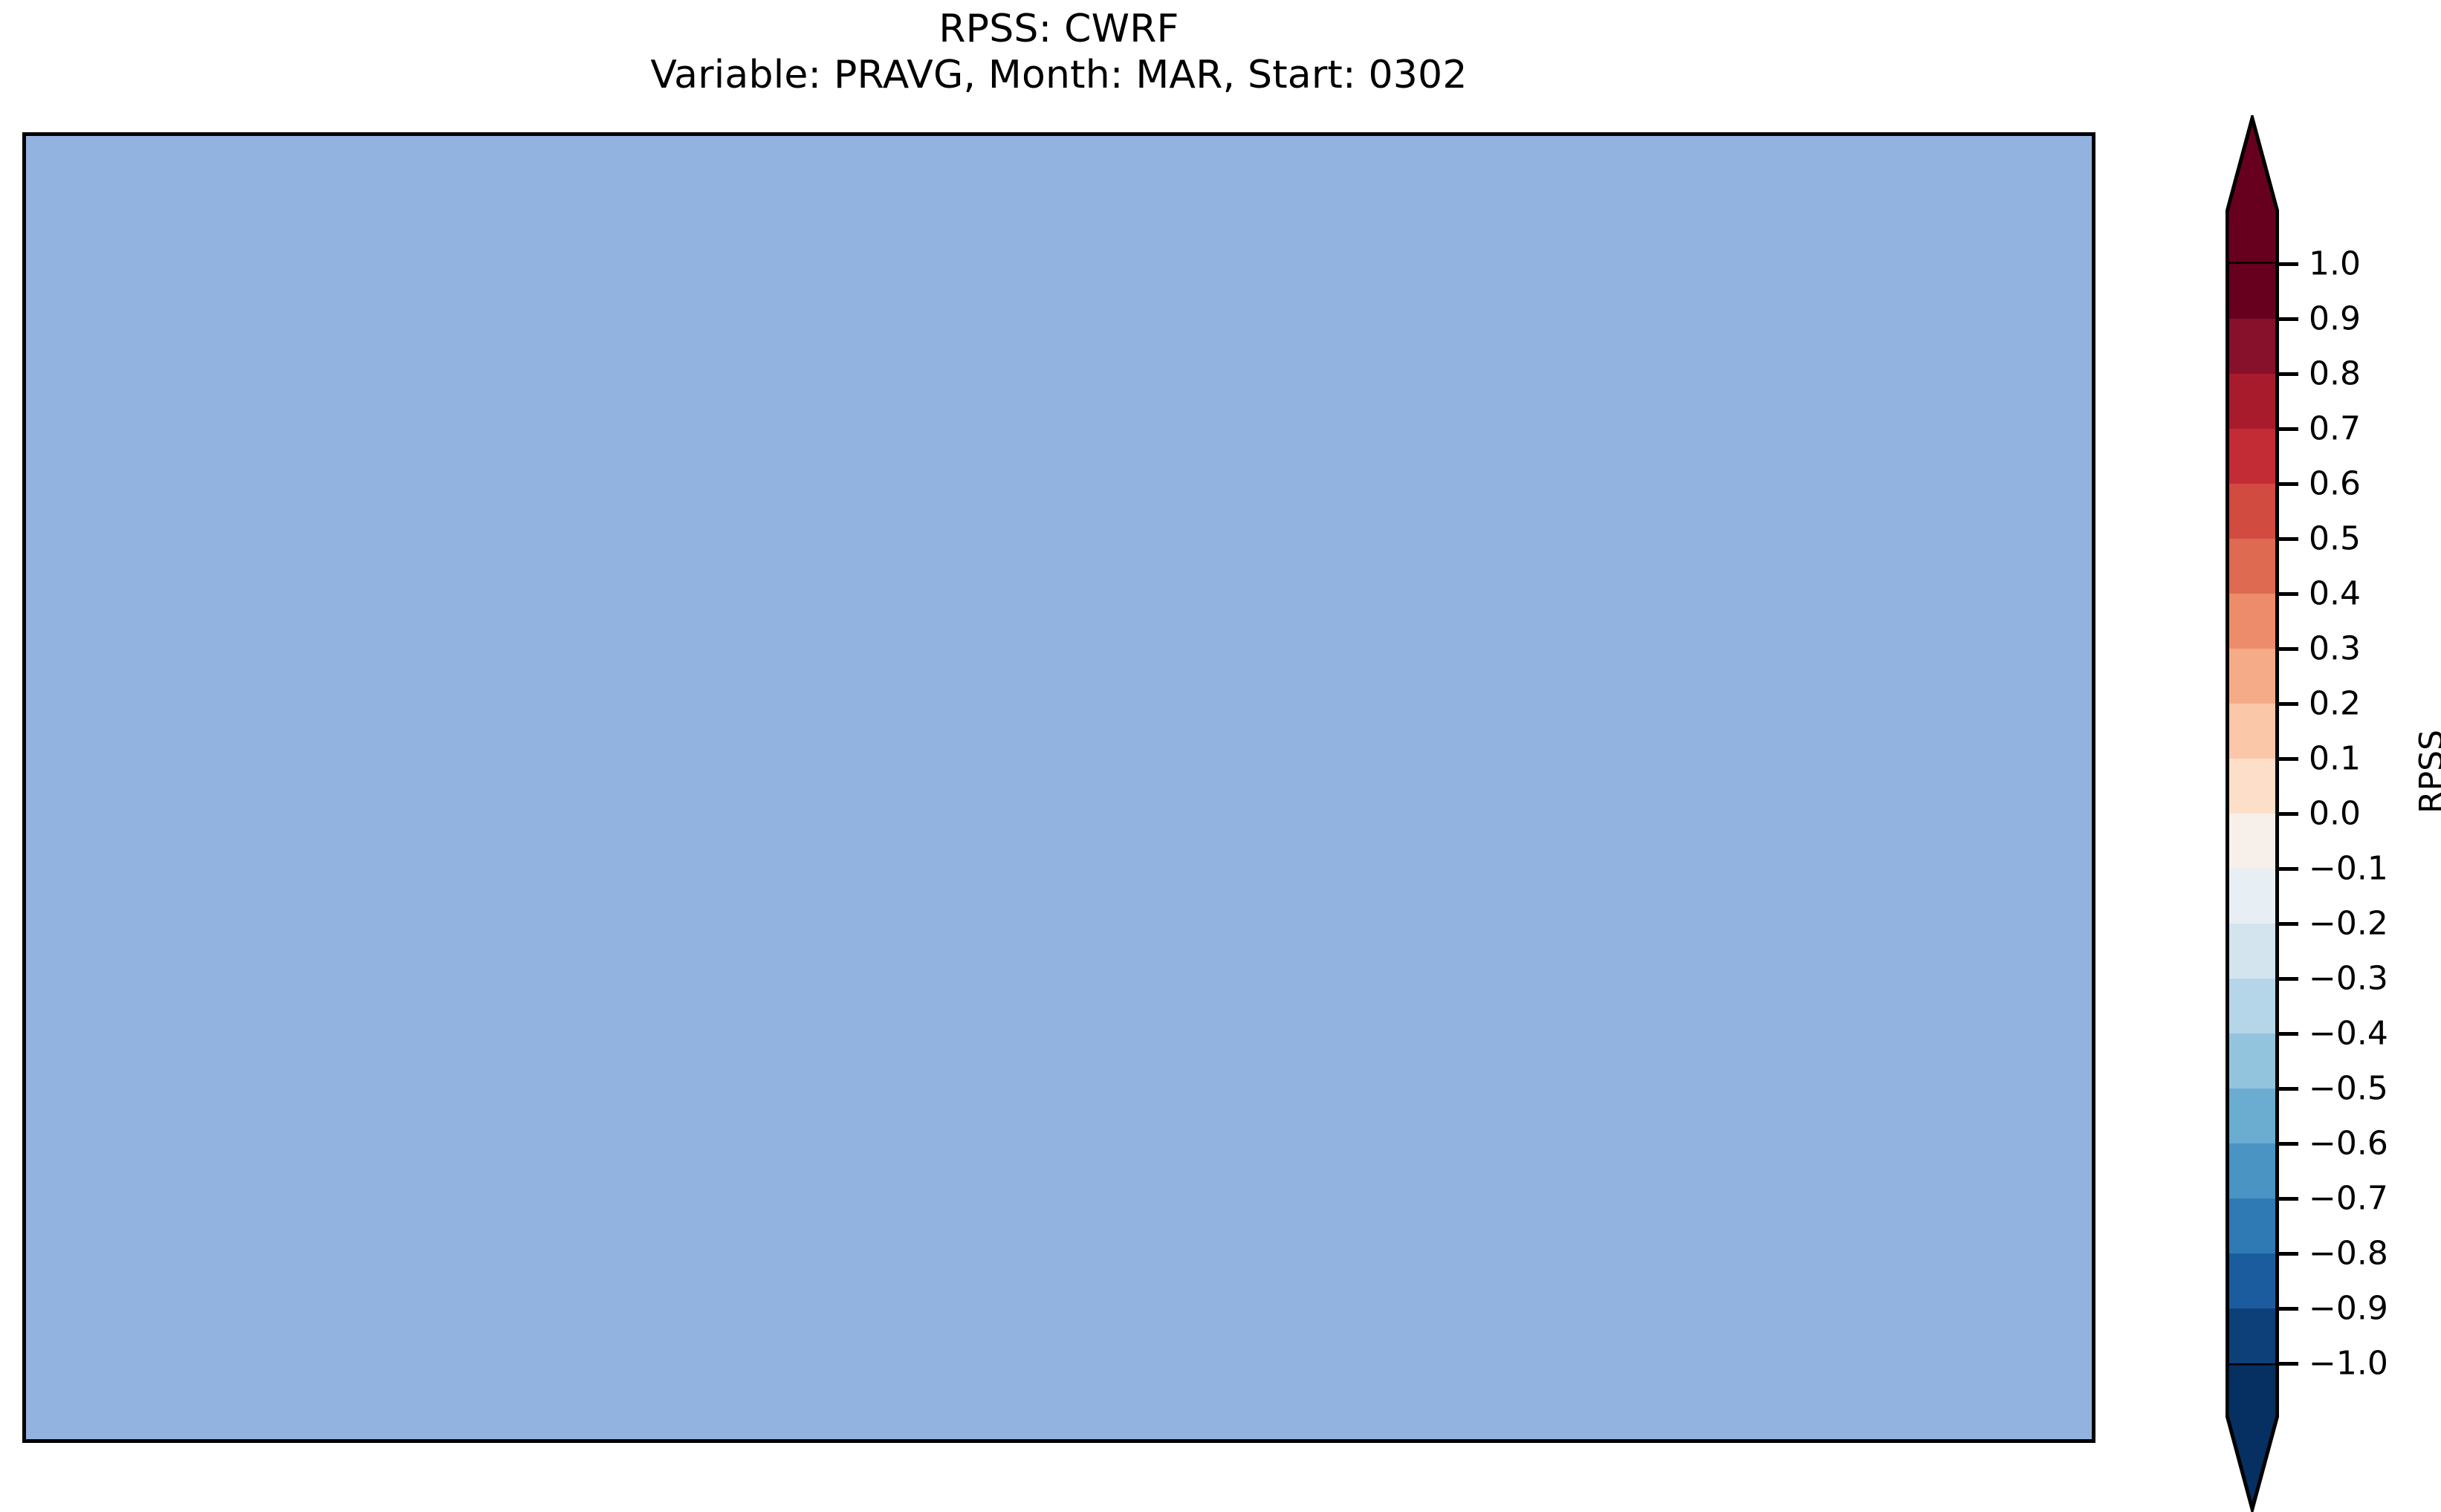  I want to click on colorbar-tick-label: 0.7, so click(2335, 428).